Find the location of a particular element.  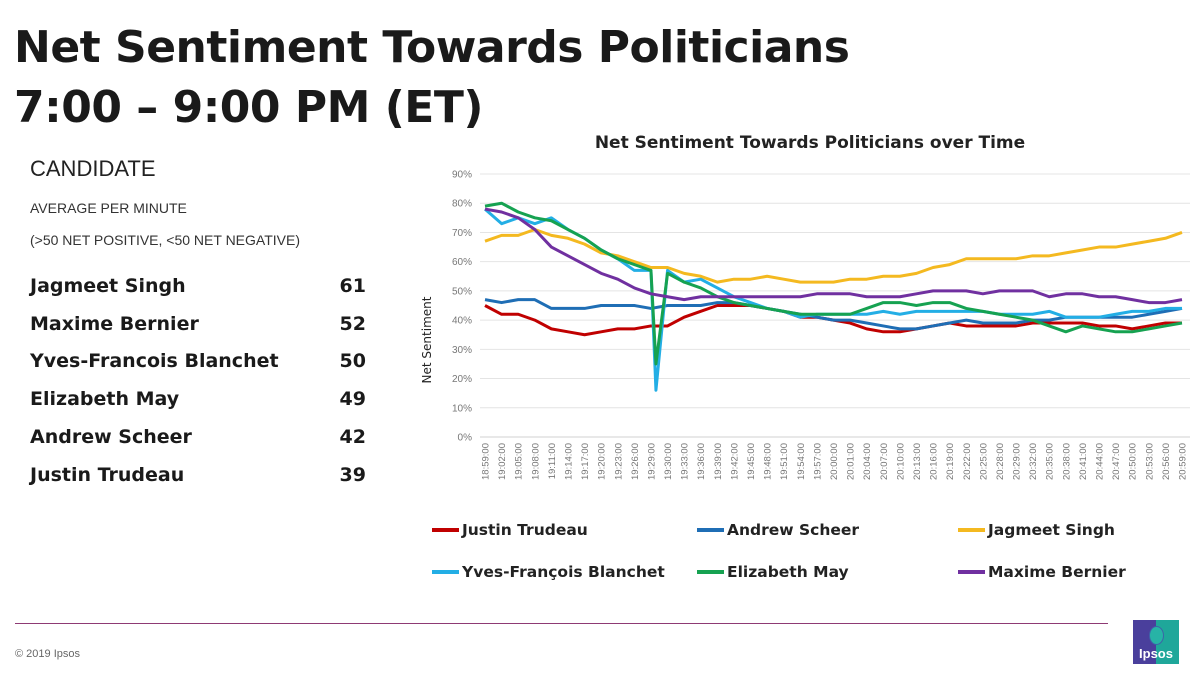

y-tick-label: 30% is located at coordinates (462, 350).